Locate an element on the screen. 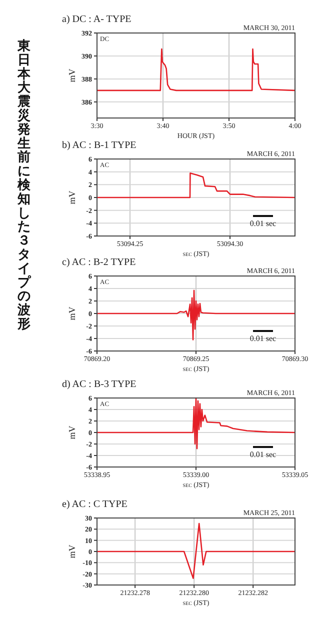  chart-title: b) AC : B-1 TYPE is located at coordinates (99, 145).